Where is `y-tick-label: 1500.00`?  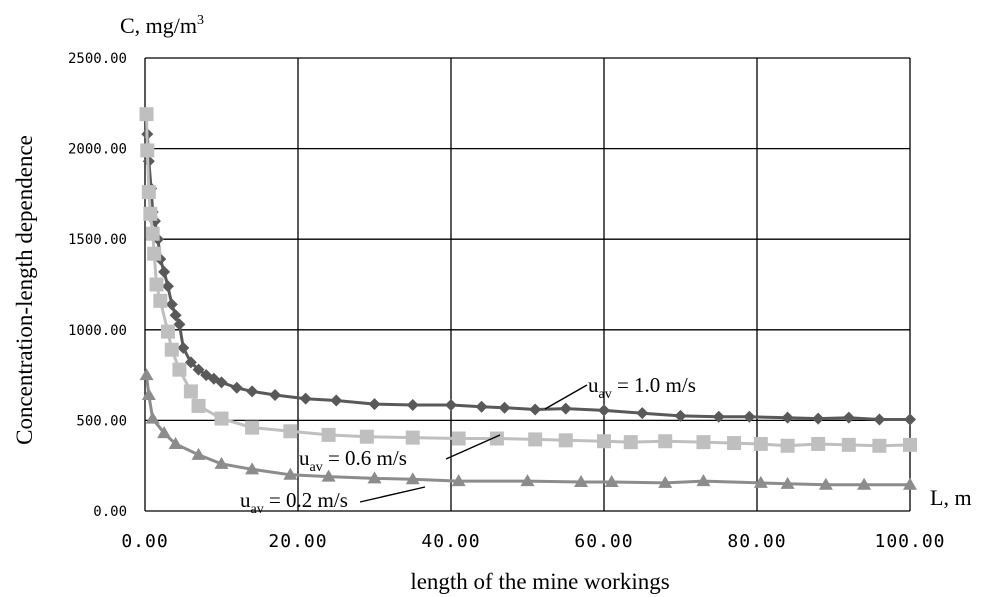 y-tick-label: 1500.00 is located at coordinates (97, 240).